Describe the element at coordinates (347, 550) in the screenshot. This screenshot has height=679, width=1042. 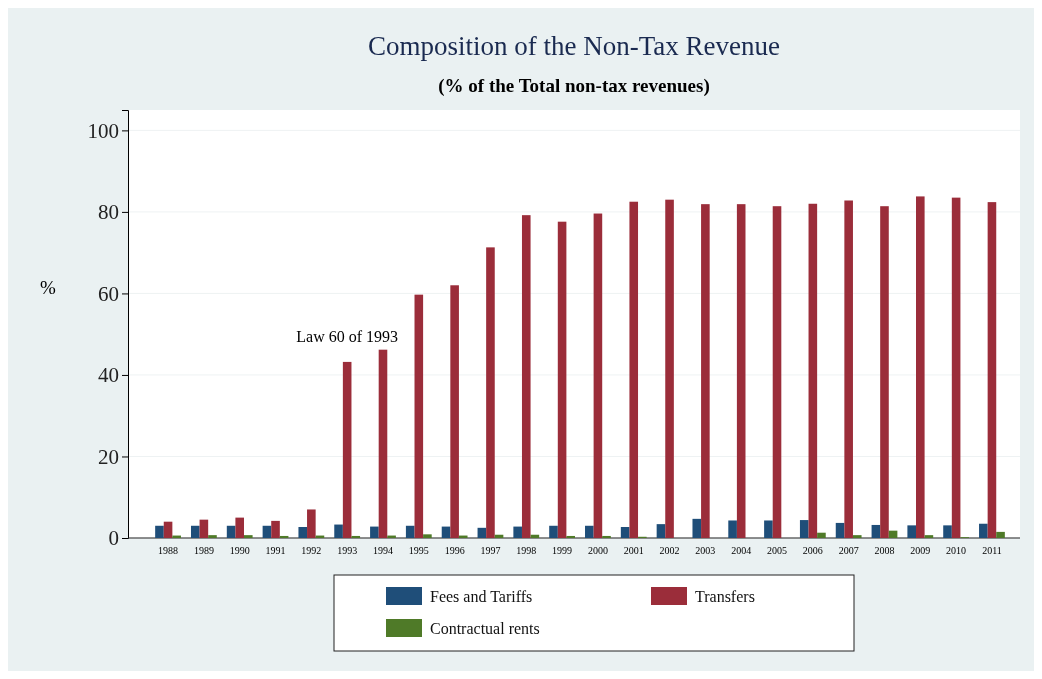
I see `x-tick-label: 1993` at that location.